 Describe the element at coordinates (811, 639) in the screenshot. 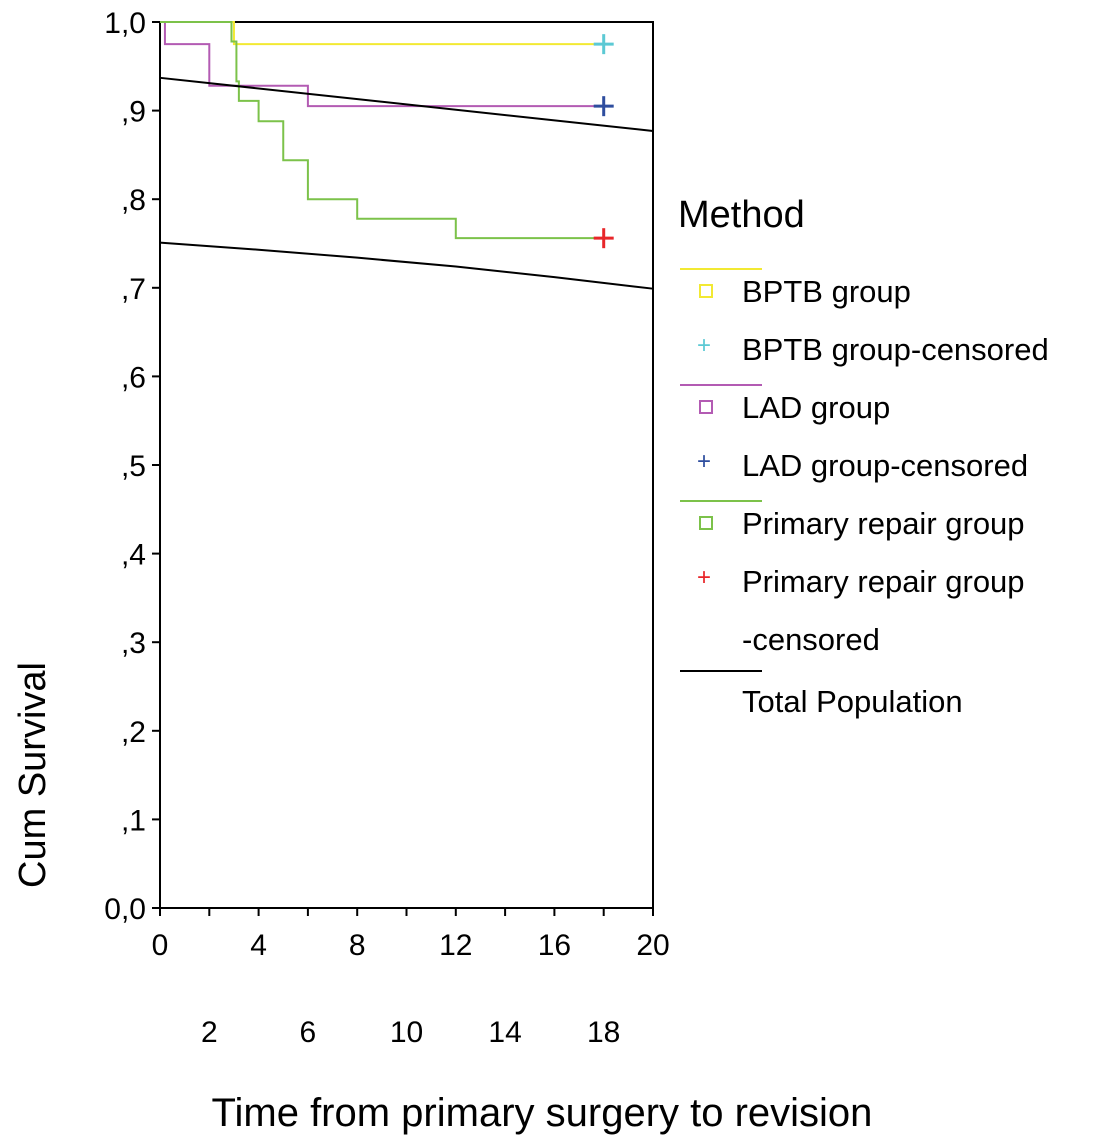

I see `legend-label: -censored` at that location.